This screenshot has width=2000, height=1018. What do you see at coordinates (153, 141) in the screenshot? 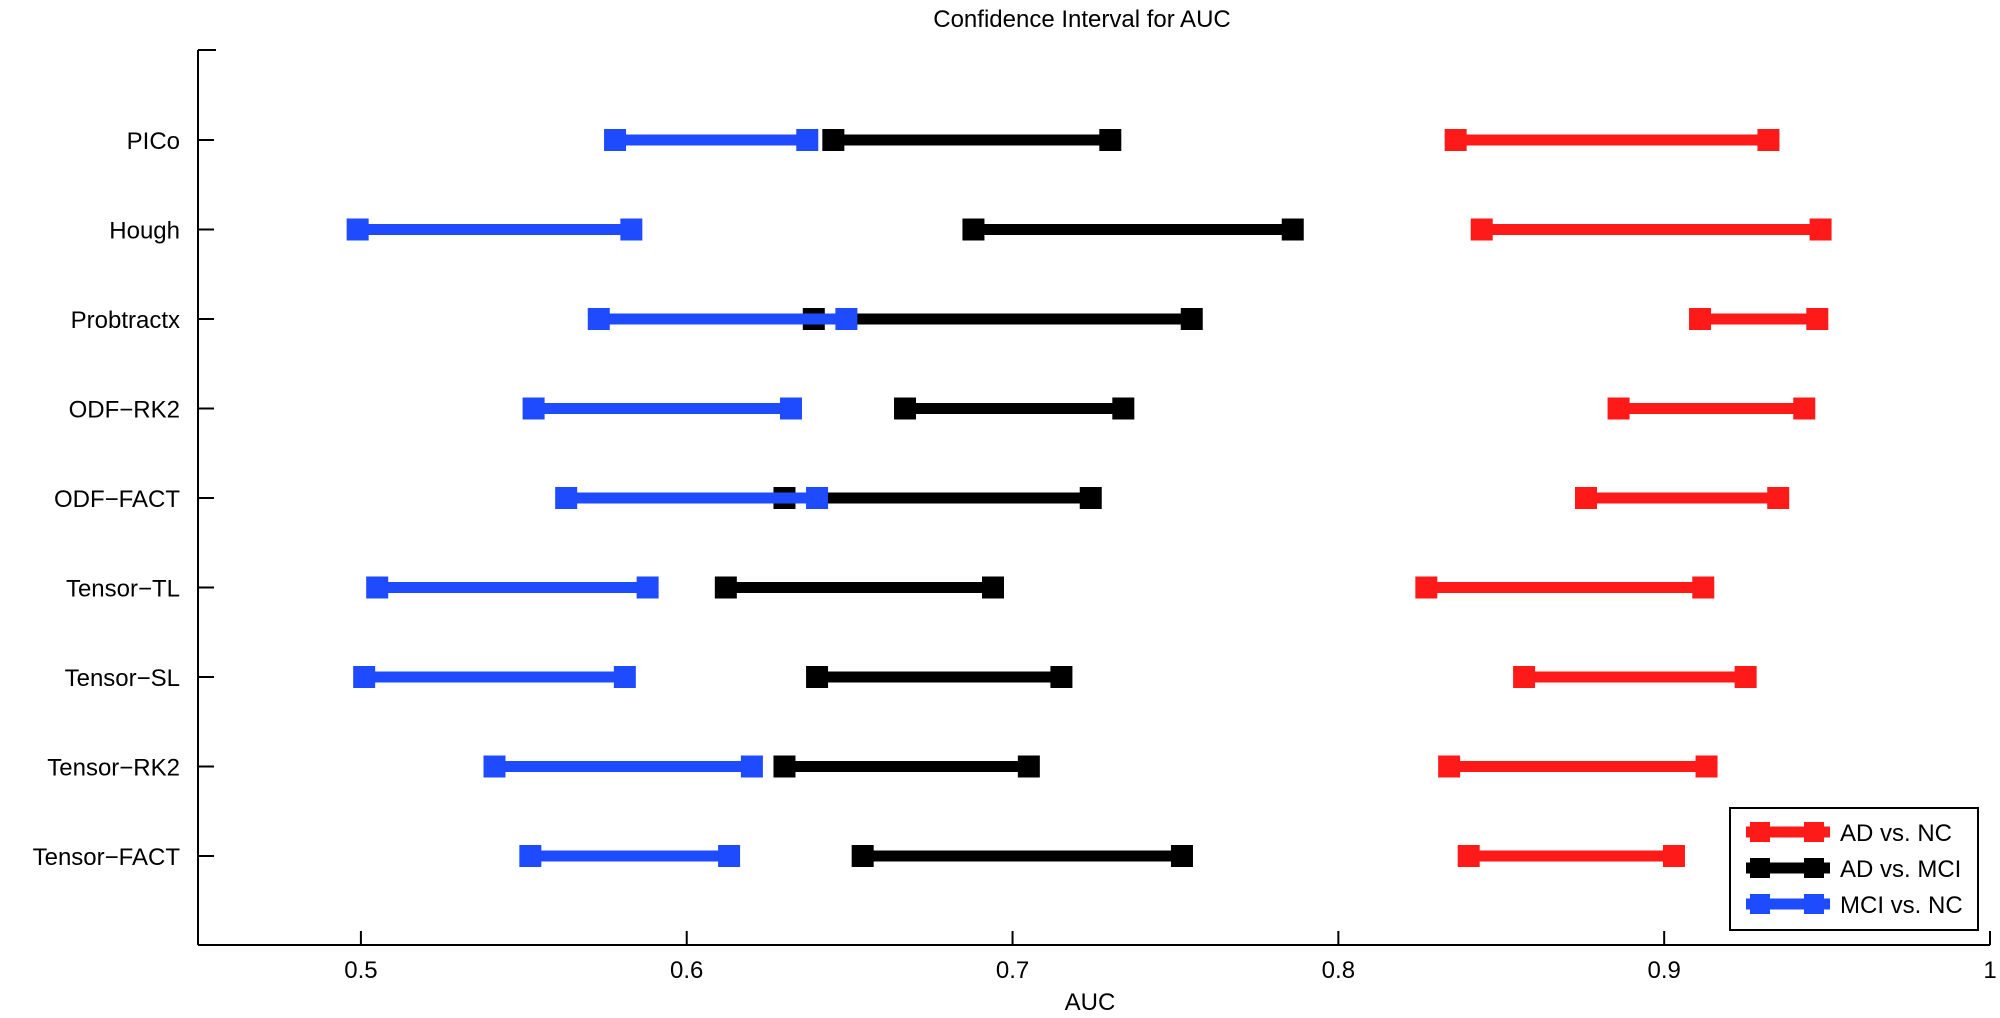
I see `category-label: PICo` at bounding box center [153, 141].